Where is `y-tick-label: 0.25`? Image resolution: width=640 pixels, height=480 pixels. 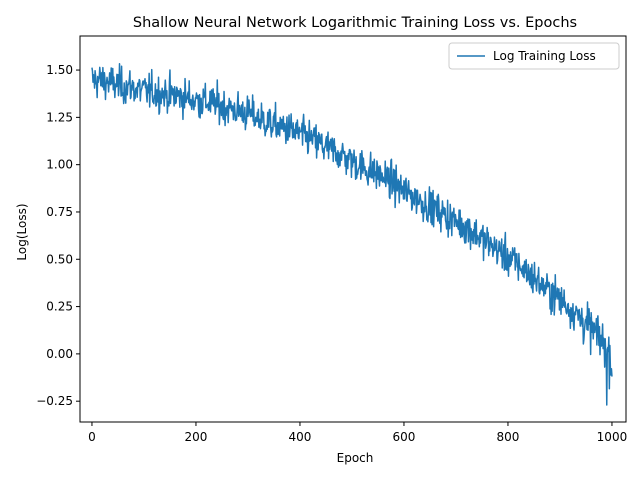
y-tick-label: 0.25 is located at coordinates (59, 307).